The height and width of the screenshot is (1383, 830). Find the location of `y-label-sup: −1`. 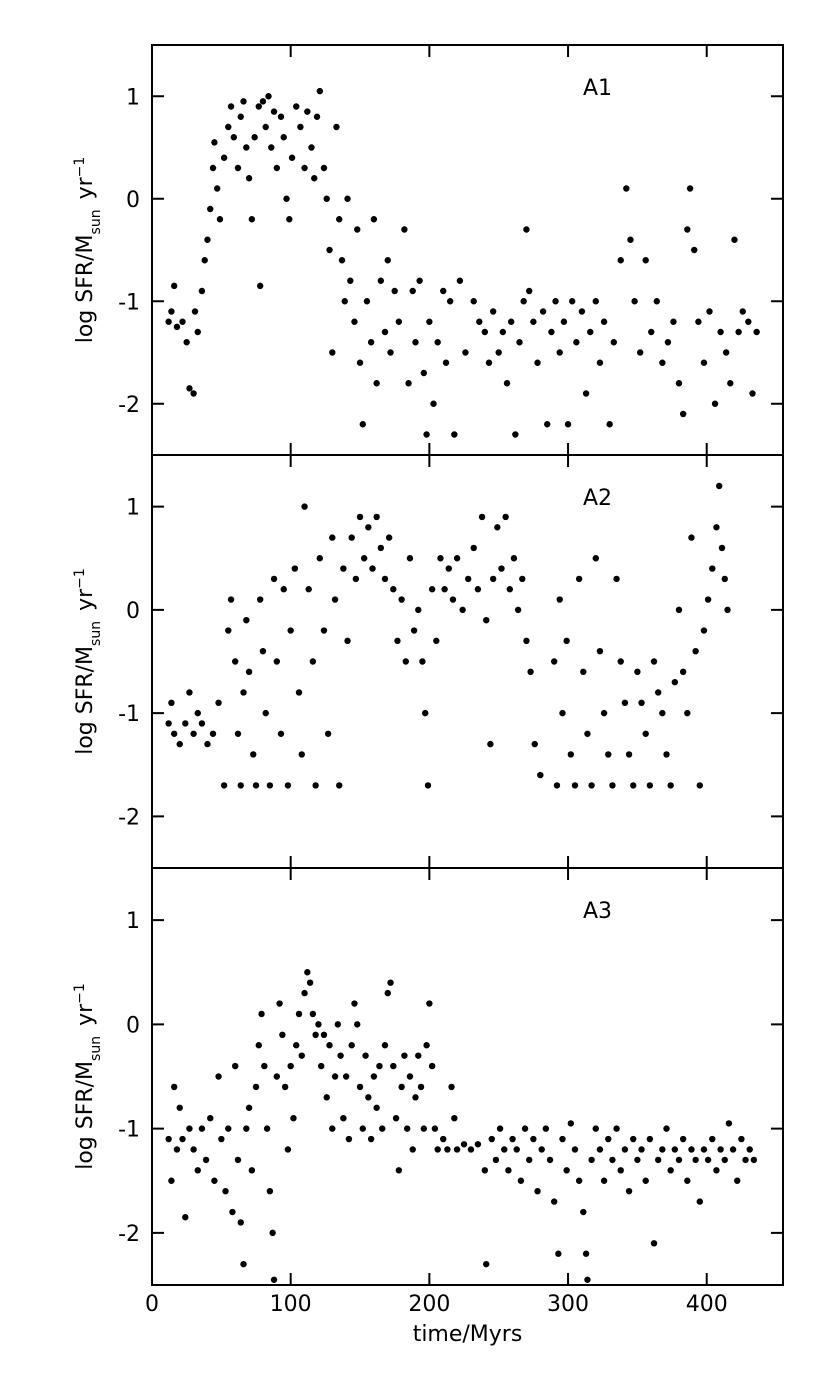

y-label-sup: −1 is located at coordinates (80, 578).